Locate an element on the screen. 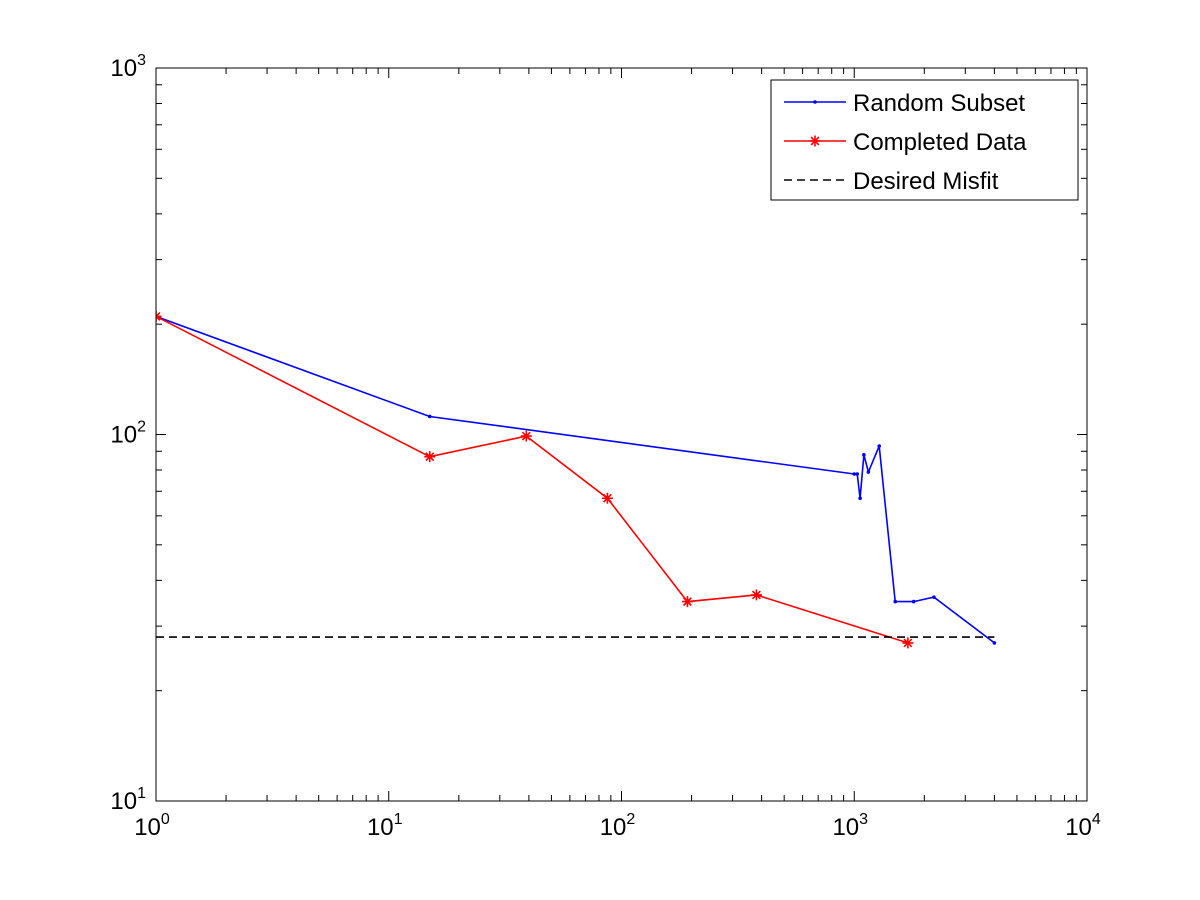 This screenshot has height=900, width=1200. y-tick-label: 10¹ is located at coordinates (128, 800).